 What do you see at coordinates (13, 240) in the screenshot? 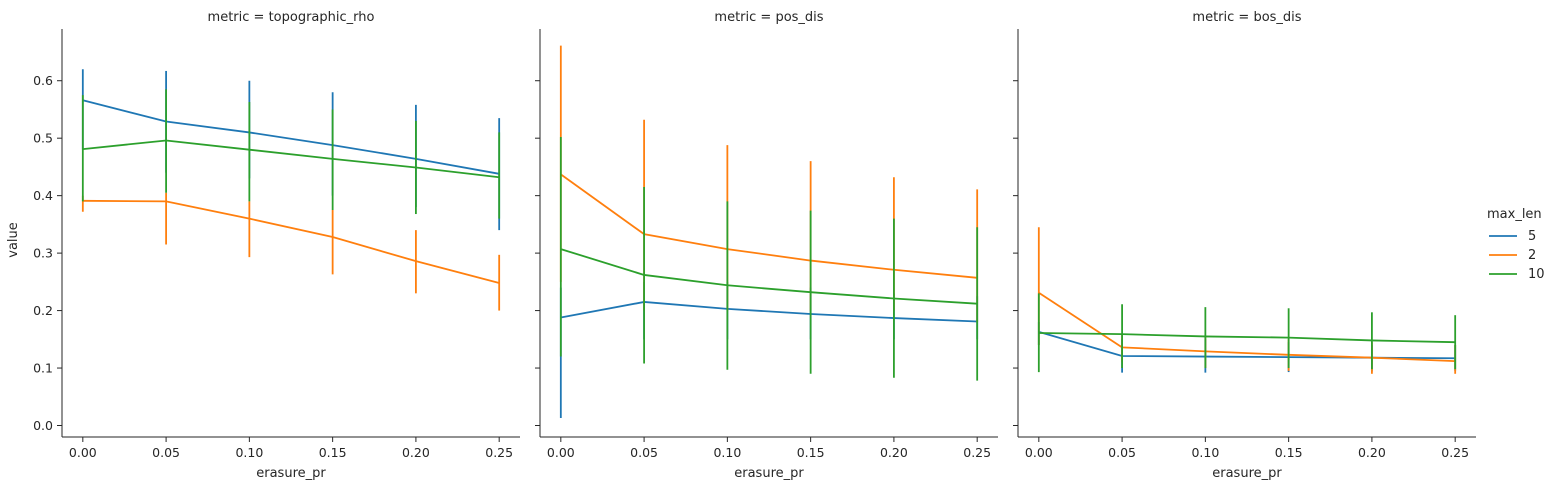
I see `y-axis-label: value` at bounding box center [13, 240].